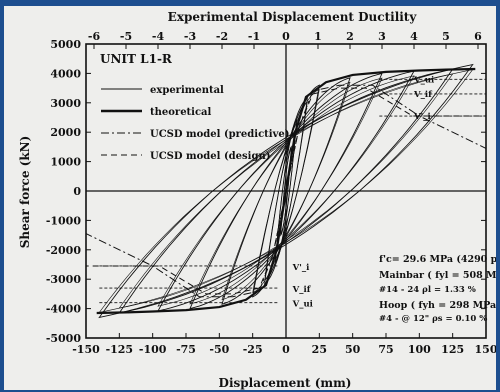 The width and height of the screenshot is (500, 392). Describe the element at coordinates (190, 36) in the screenshot. I see `ductility-tick-label: -3` at that location.